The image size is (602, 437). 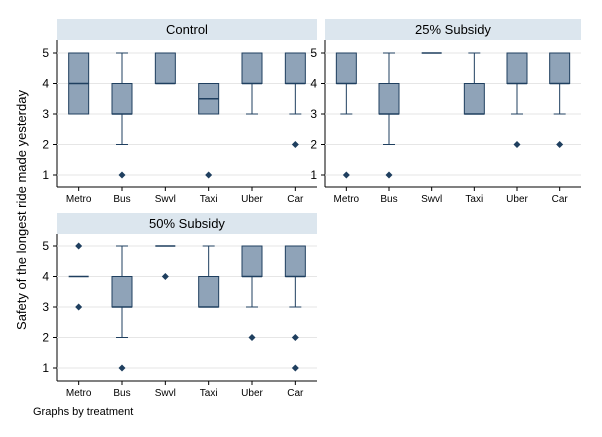 I want to click on graphs-by-note: Graphs by treatment, so click(x=83, y=412).